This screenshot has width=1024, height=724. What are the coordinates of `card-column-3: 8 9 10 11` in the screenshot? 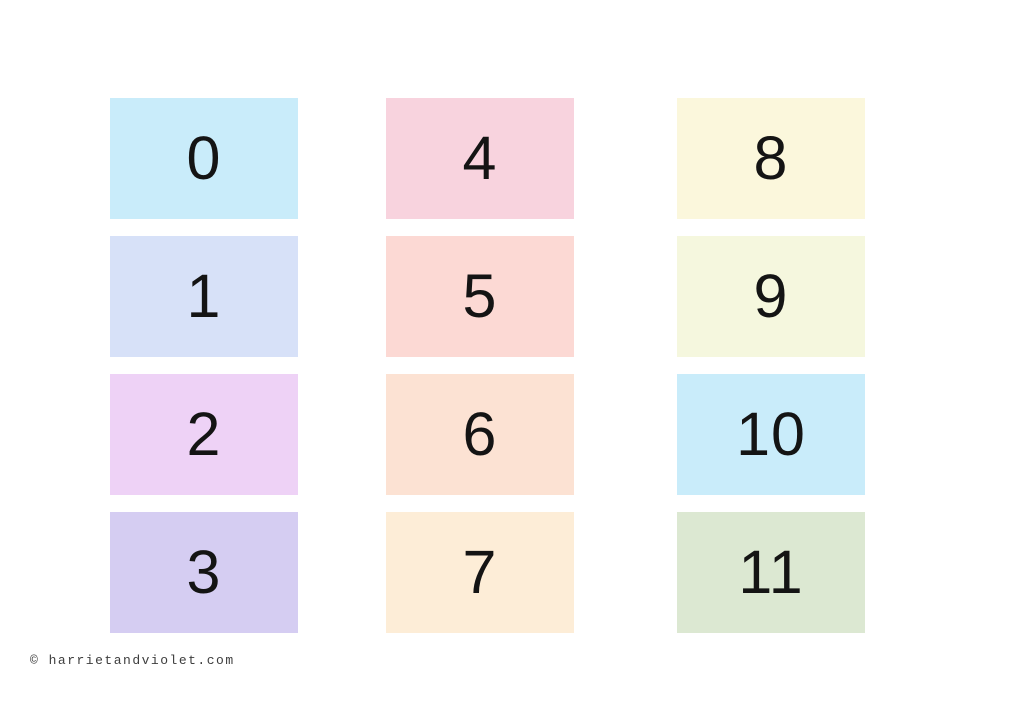 It's located at (771, 365).